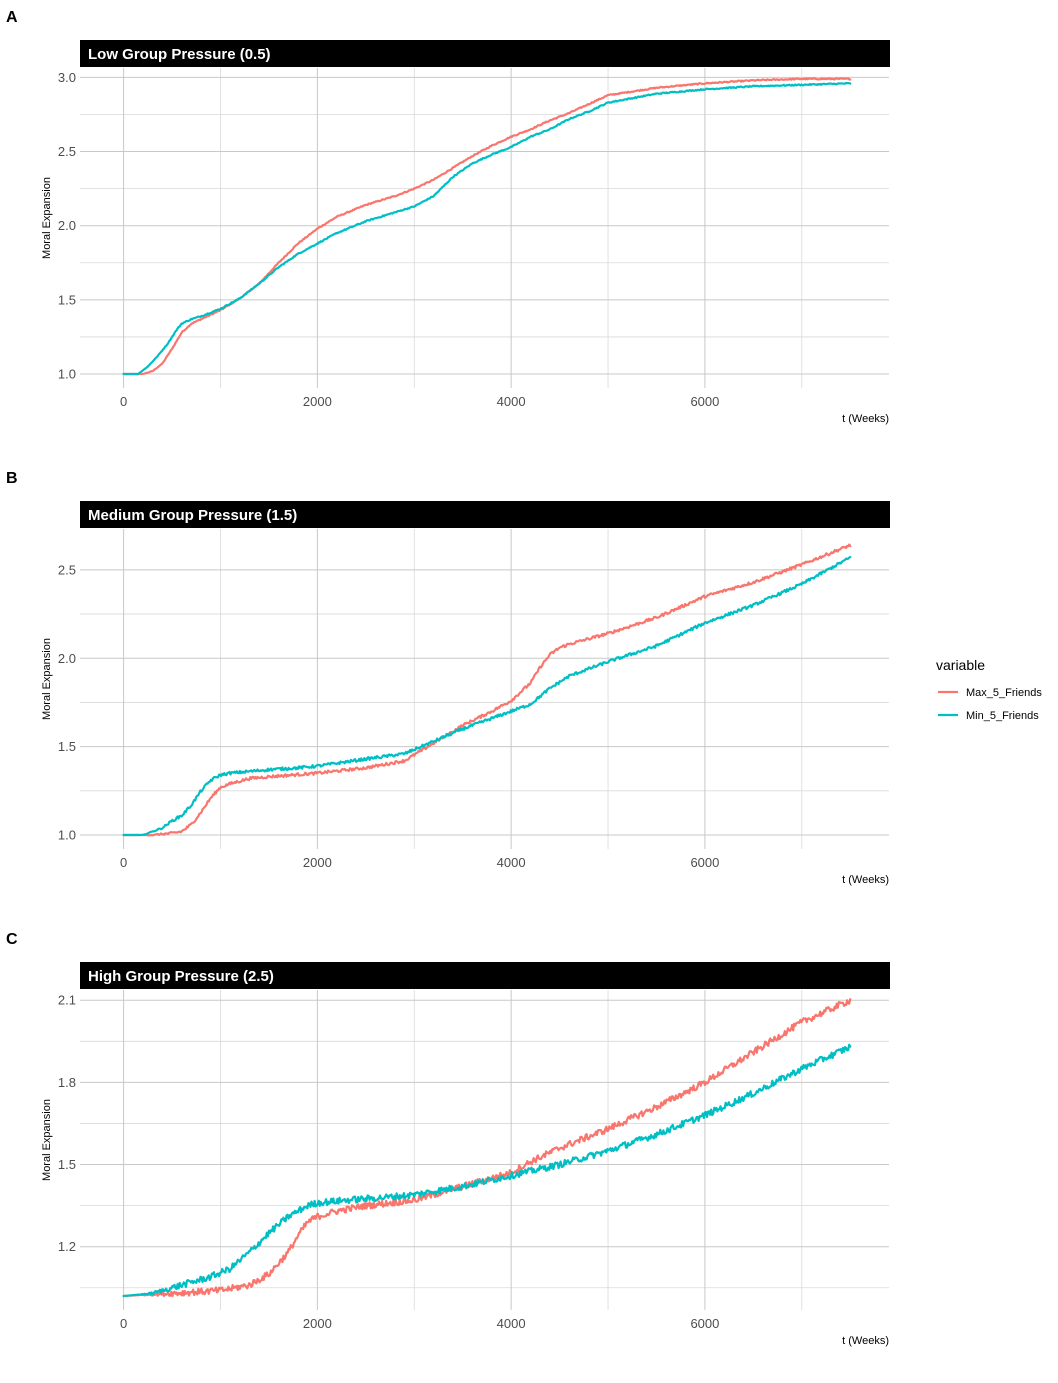  Describe the element at coordinates (12, 478) in the screenshot. I see `panel-letter: B` at that location.